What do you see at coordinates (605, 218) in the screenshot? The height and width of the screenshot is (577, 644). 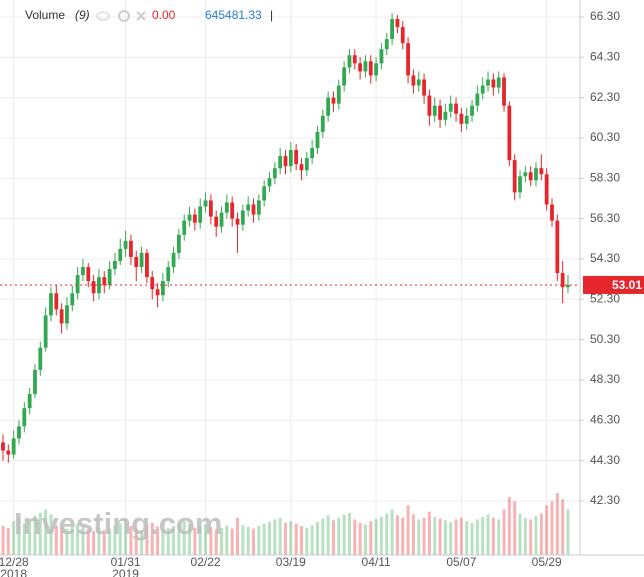 I see `y-tick-label: 56.30` at bounding box center [605, 218].